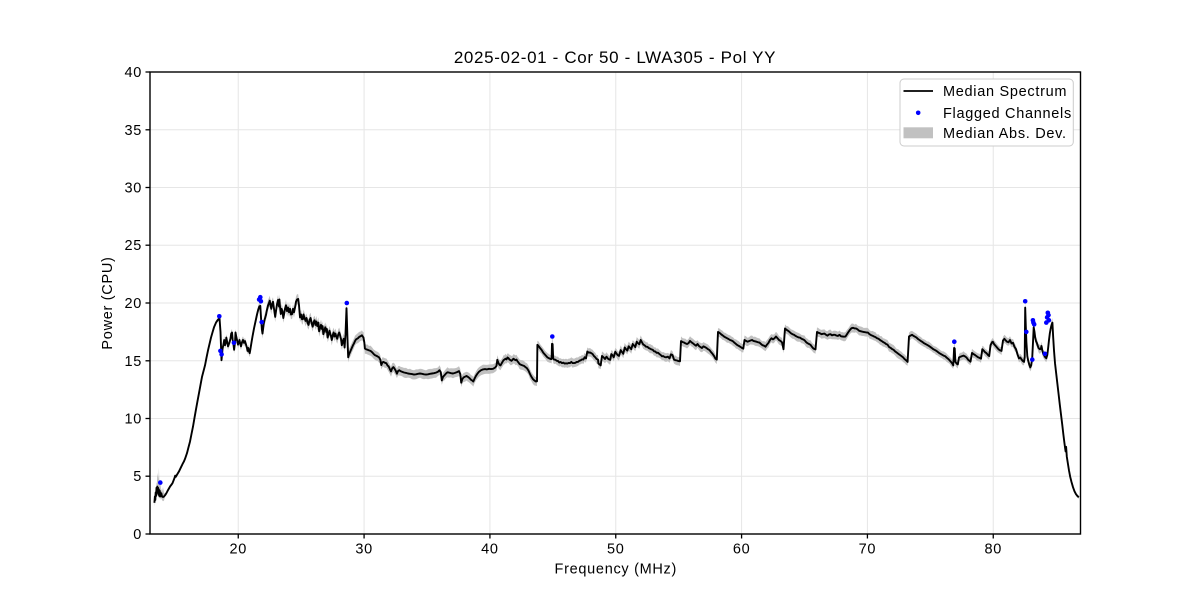 This screenshot has height=600, width=1200. What do you see at coordinates (993, 550) in the screenshot?
I see `svg-text: 80` at bounding box center [993, 550].